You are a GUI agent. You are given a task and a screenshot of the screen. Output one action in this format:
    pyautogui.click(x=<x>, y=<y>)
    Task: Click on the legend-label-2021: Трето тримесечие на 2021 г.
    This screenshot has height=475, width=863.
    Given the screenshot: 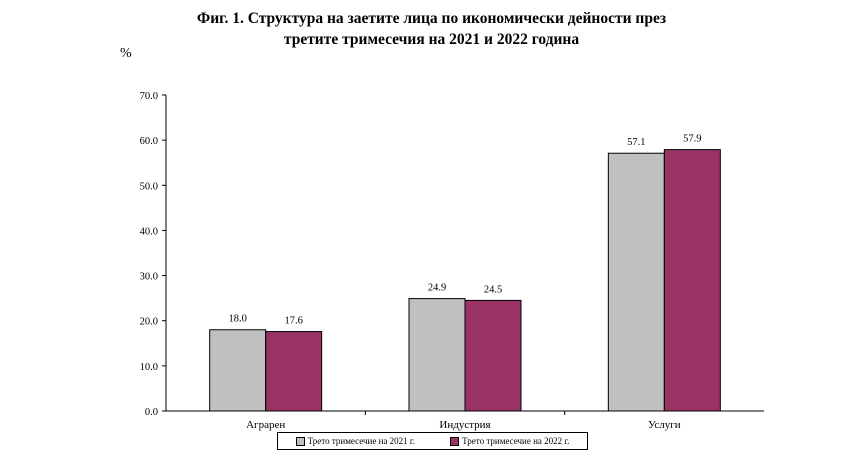 What is the action you would take?
    pyautogui.click(x=361, y=441)
    